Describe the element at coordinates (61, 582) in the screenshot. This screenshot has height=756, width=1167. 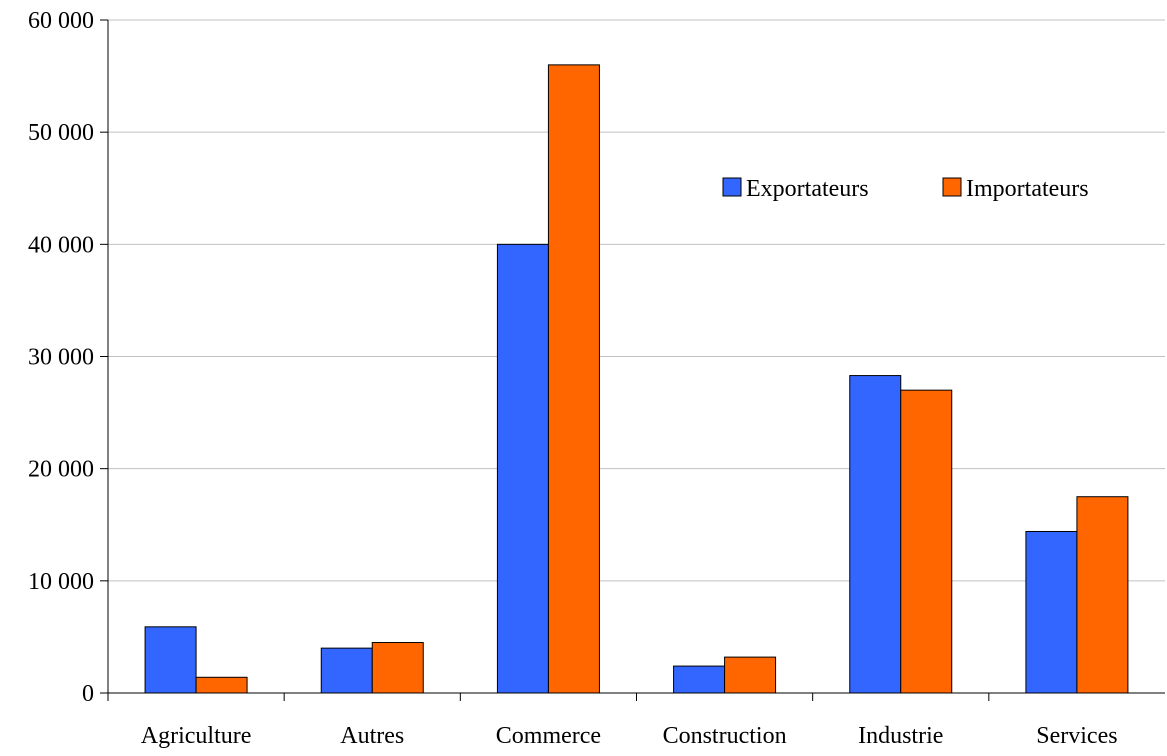
I see `y-tick-label: 10 000` at that location.